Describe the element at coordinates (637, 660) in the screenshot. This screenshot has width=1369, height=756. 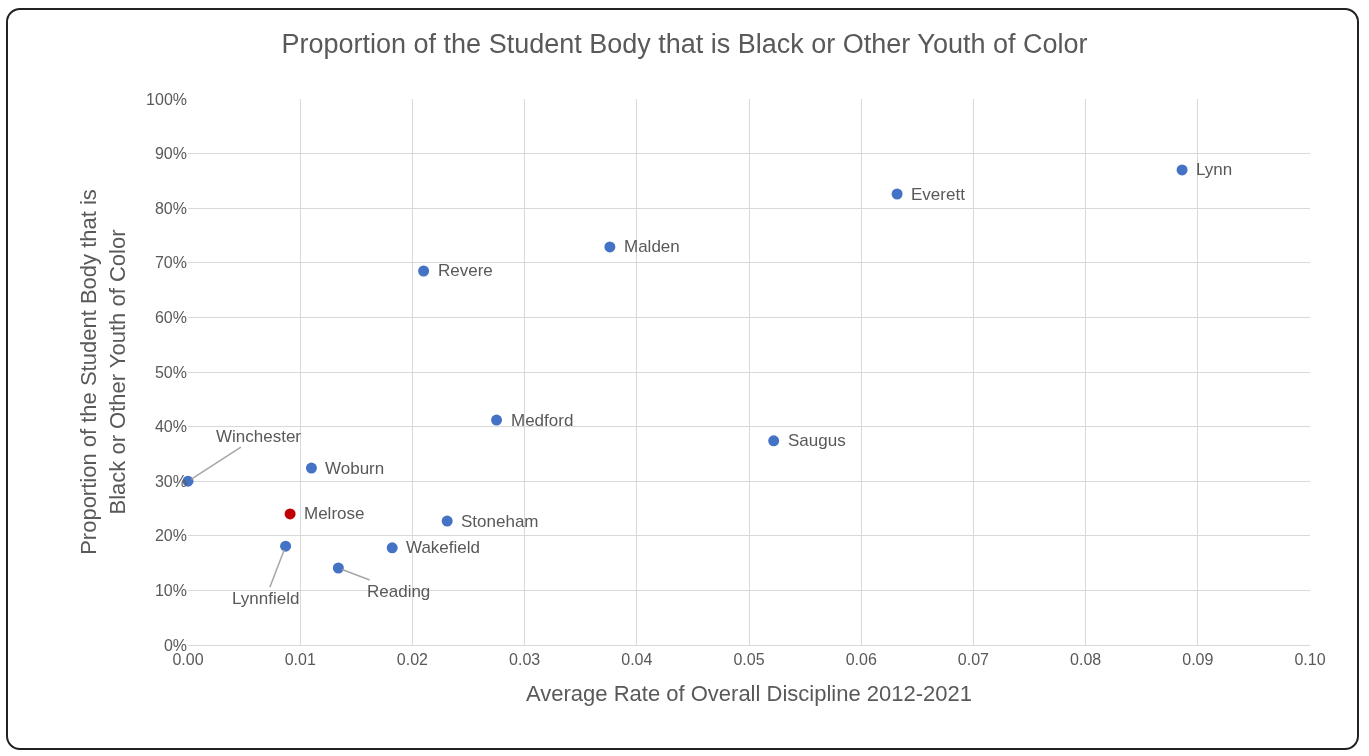
I see `x-tick-label: 0.04` at that location.